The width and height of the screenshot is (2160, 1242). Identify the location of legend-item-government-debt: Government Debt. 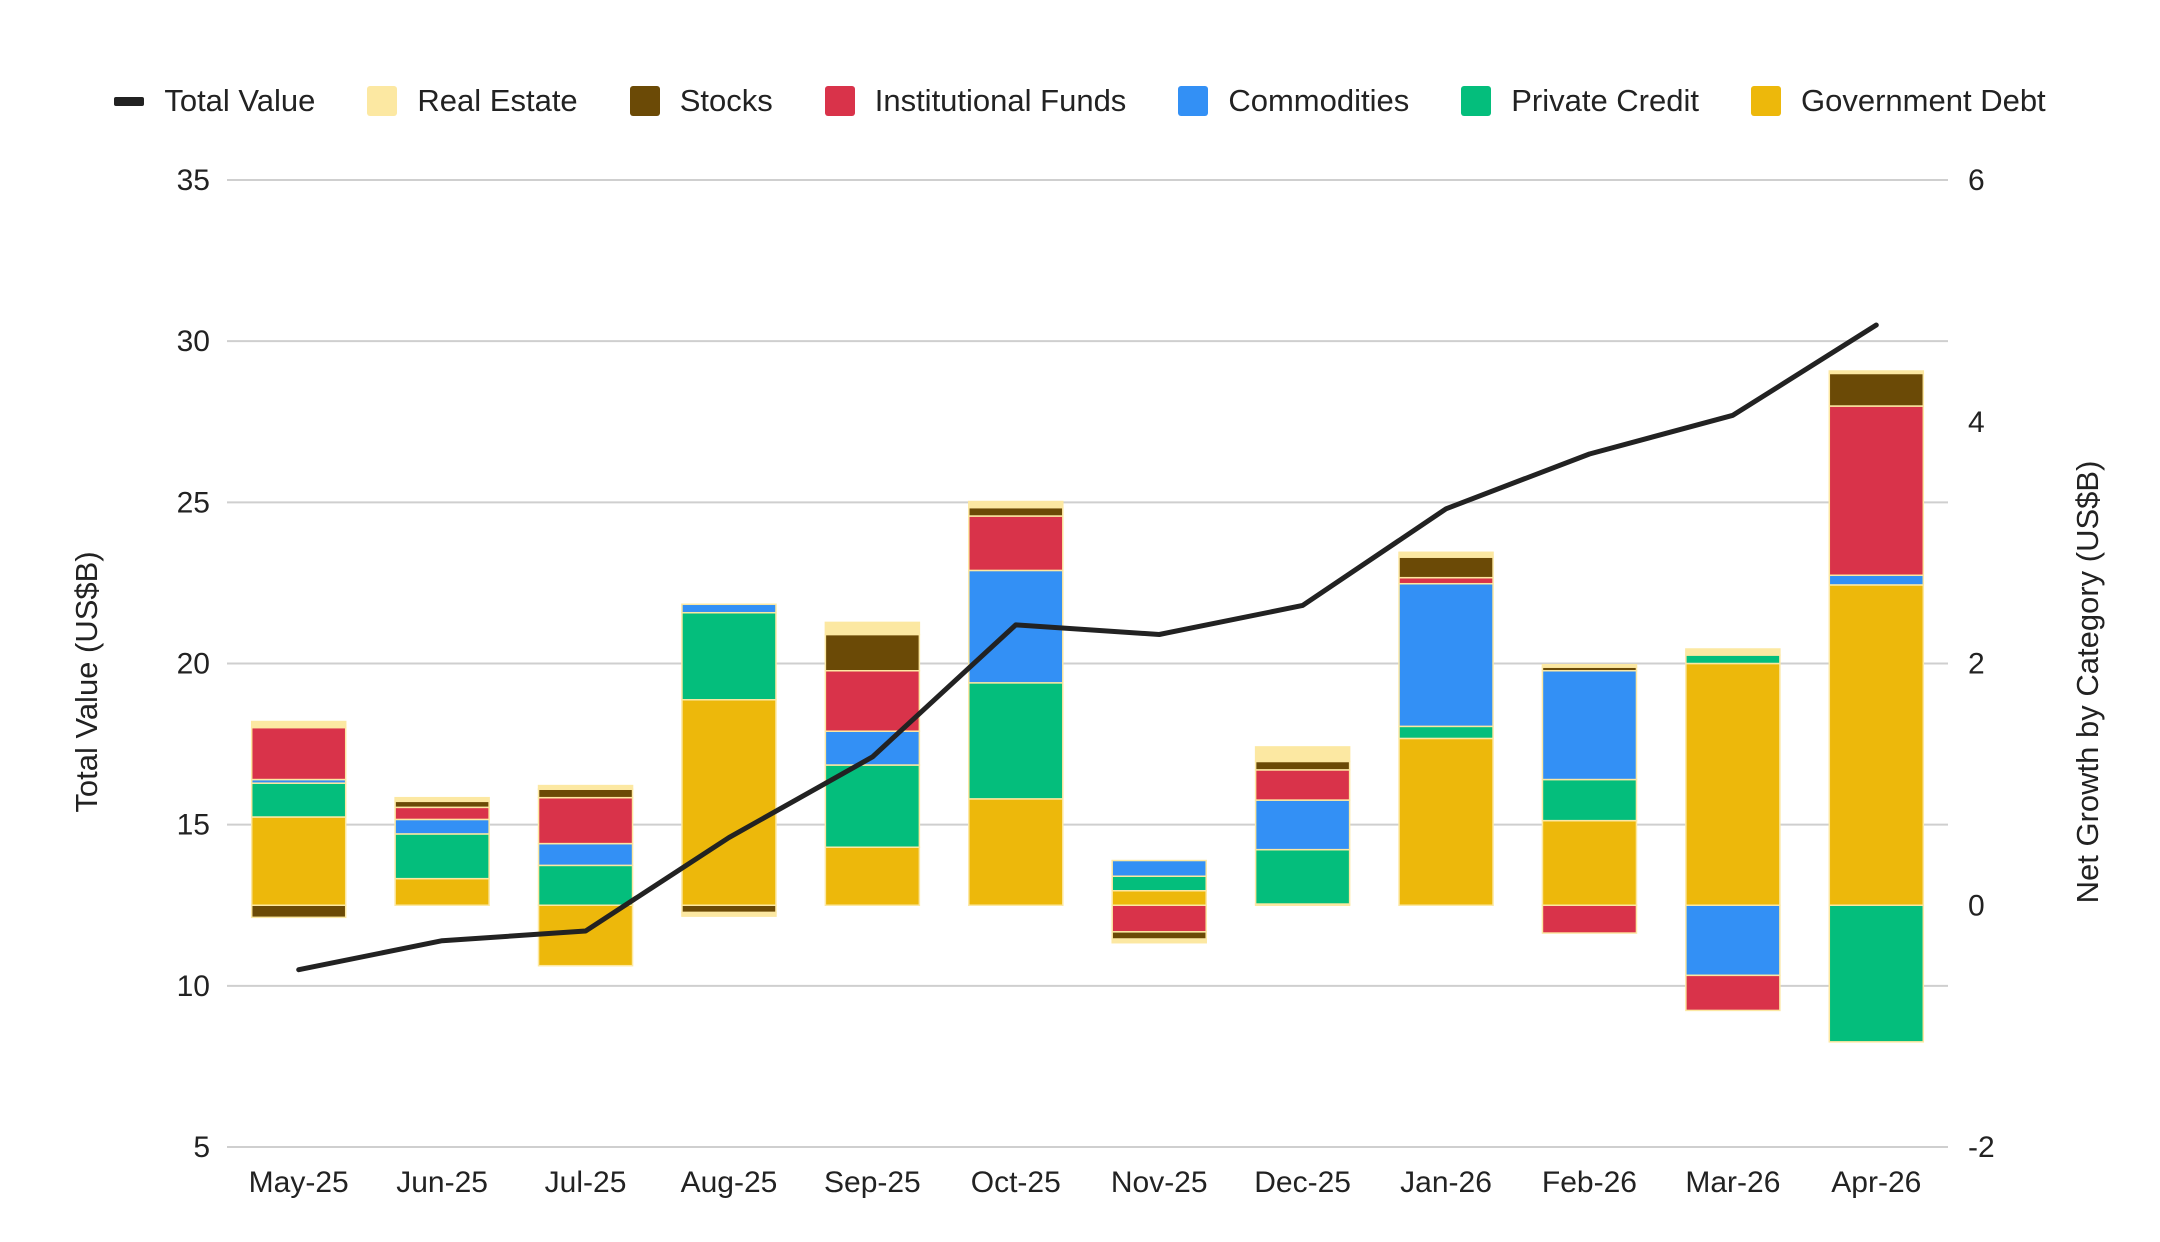
(1898, 101).